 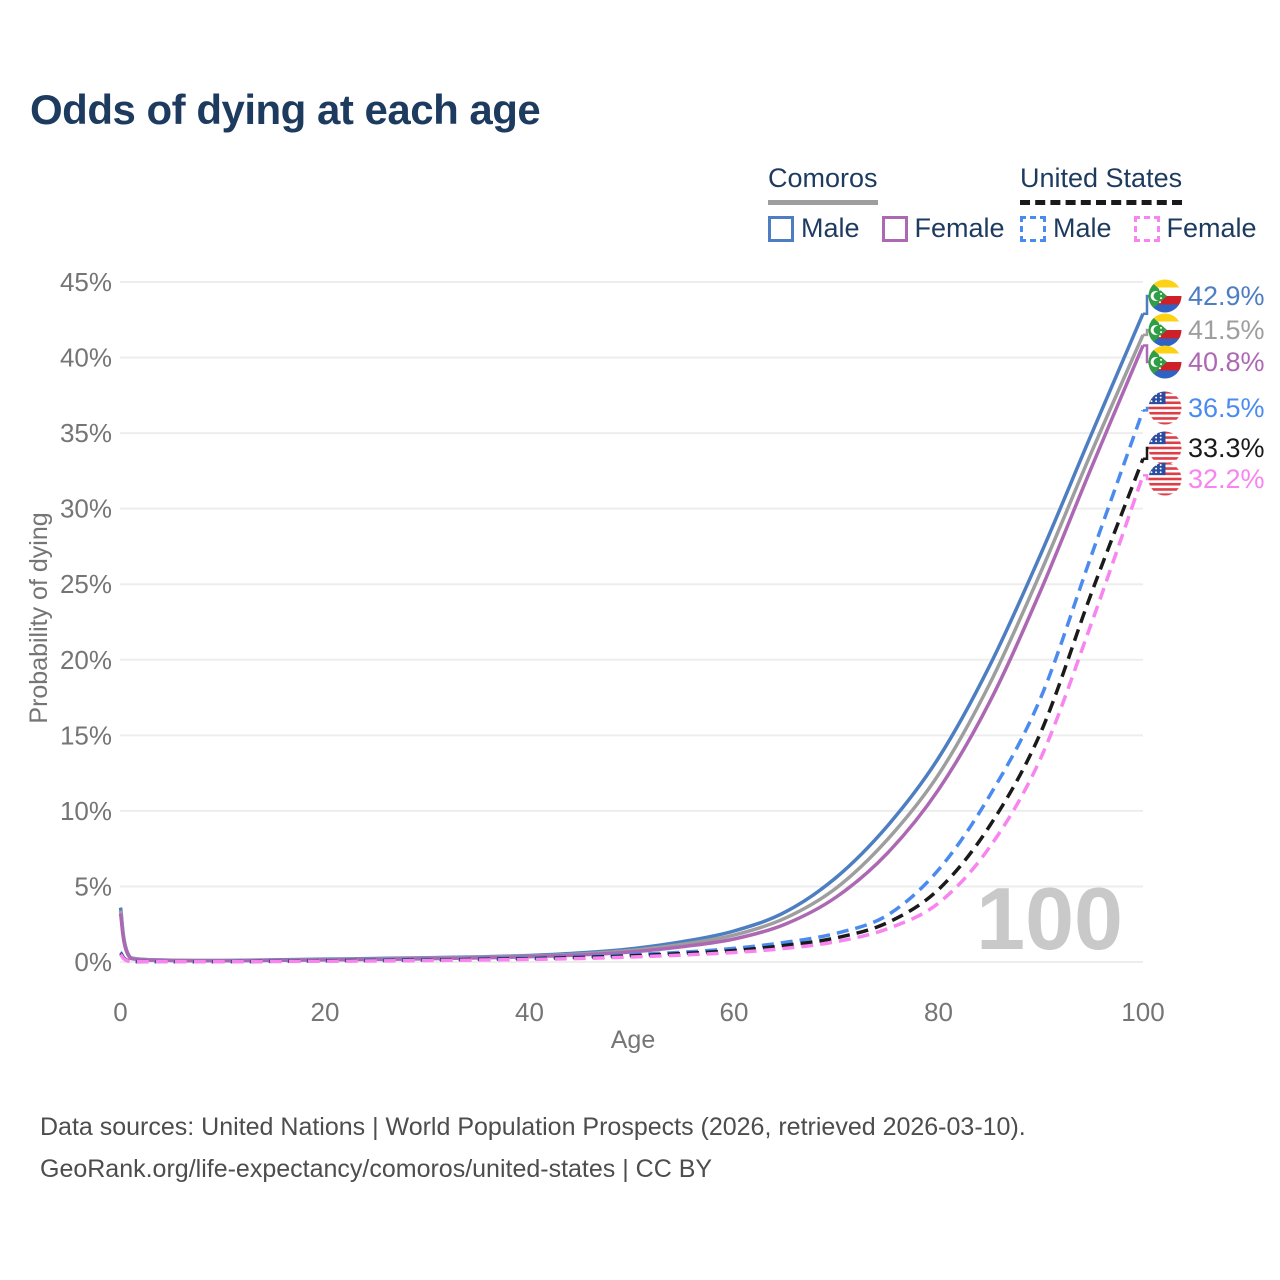 What do you see at coordinates (1226, 295) in the screenshot?
I see `end-label-value: 42.9%` at bounding box center [1226, 295].